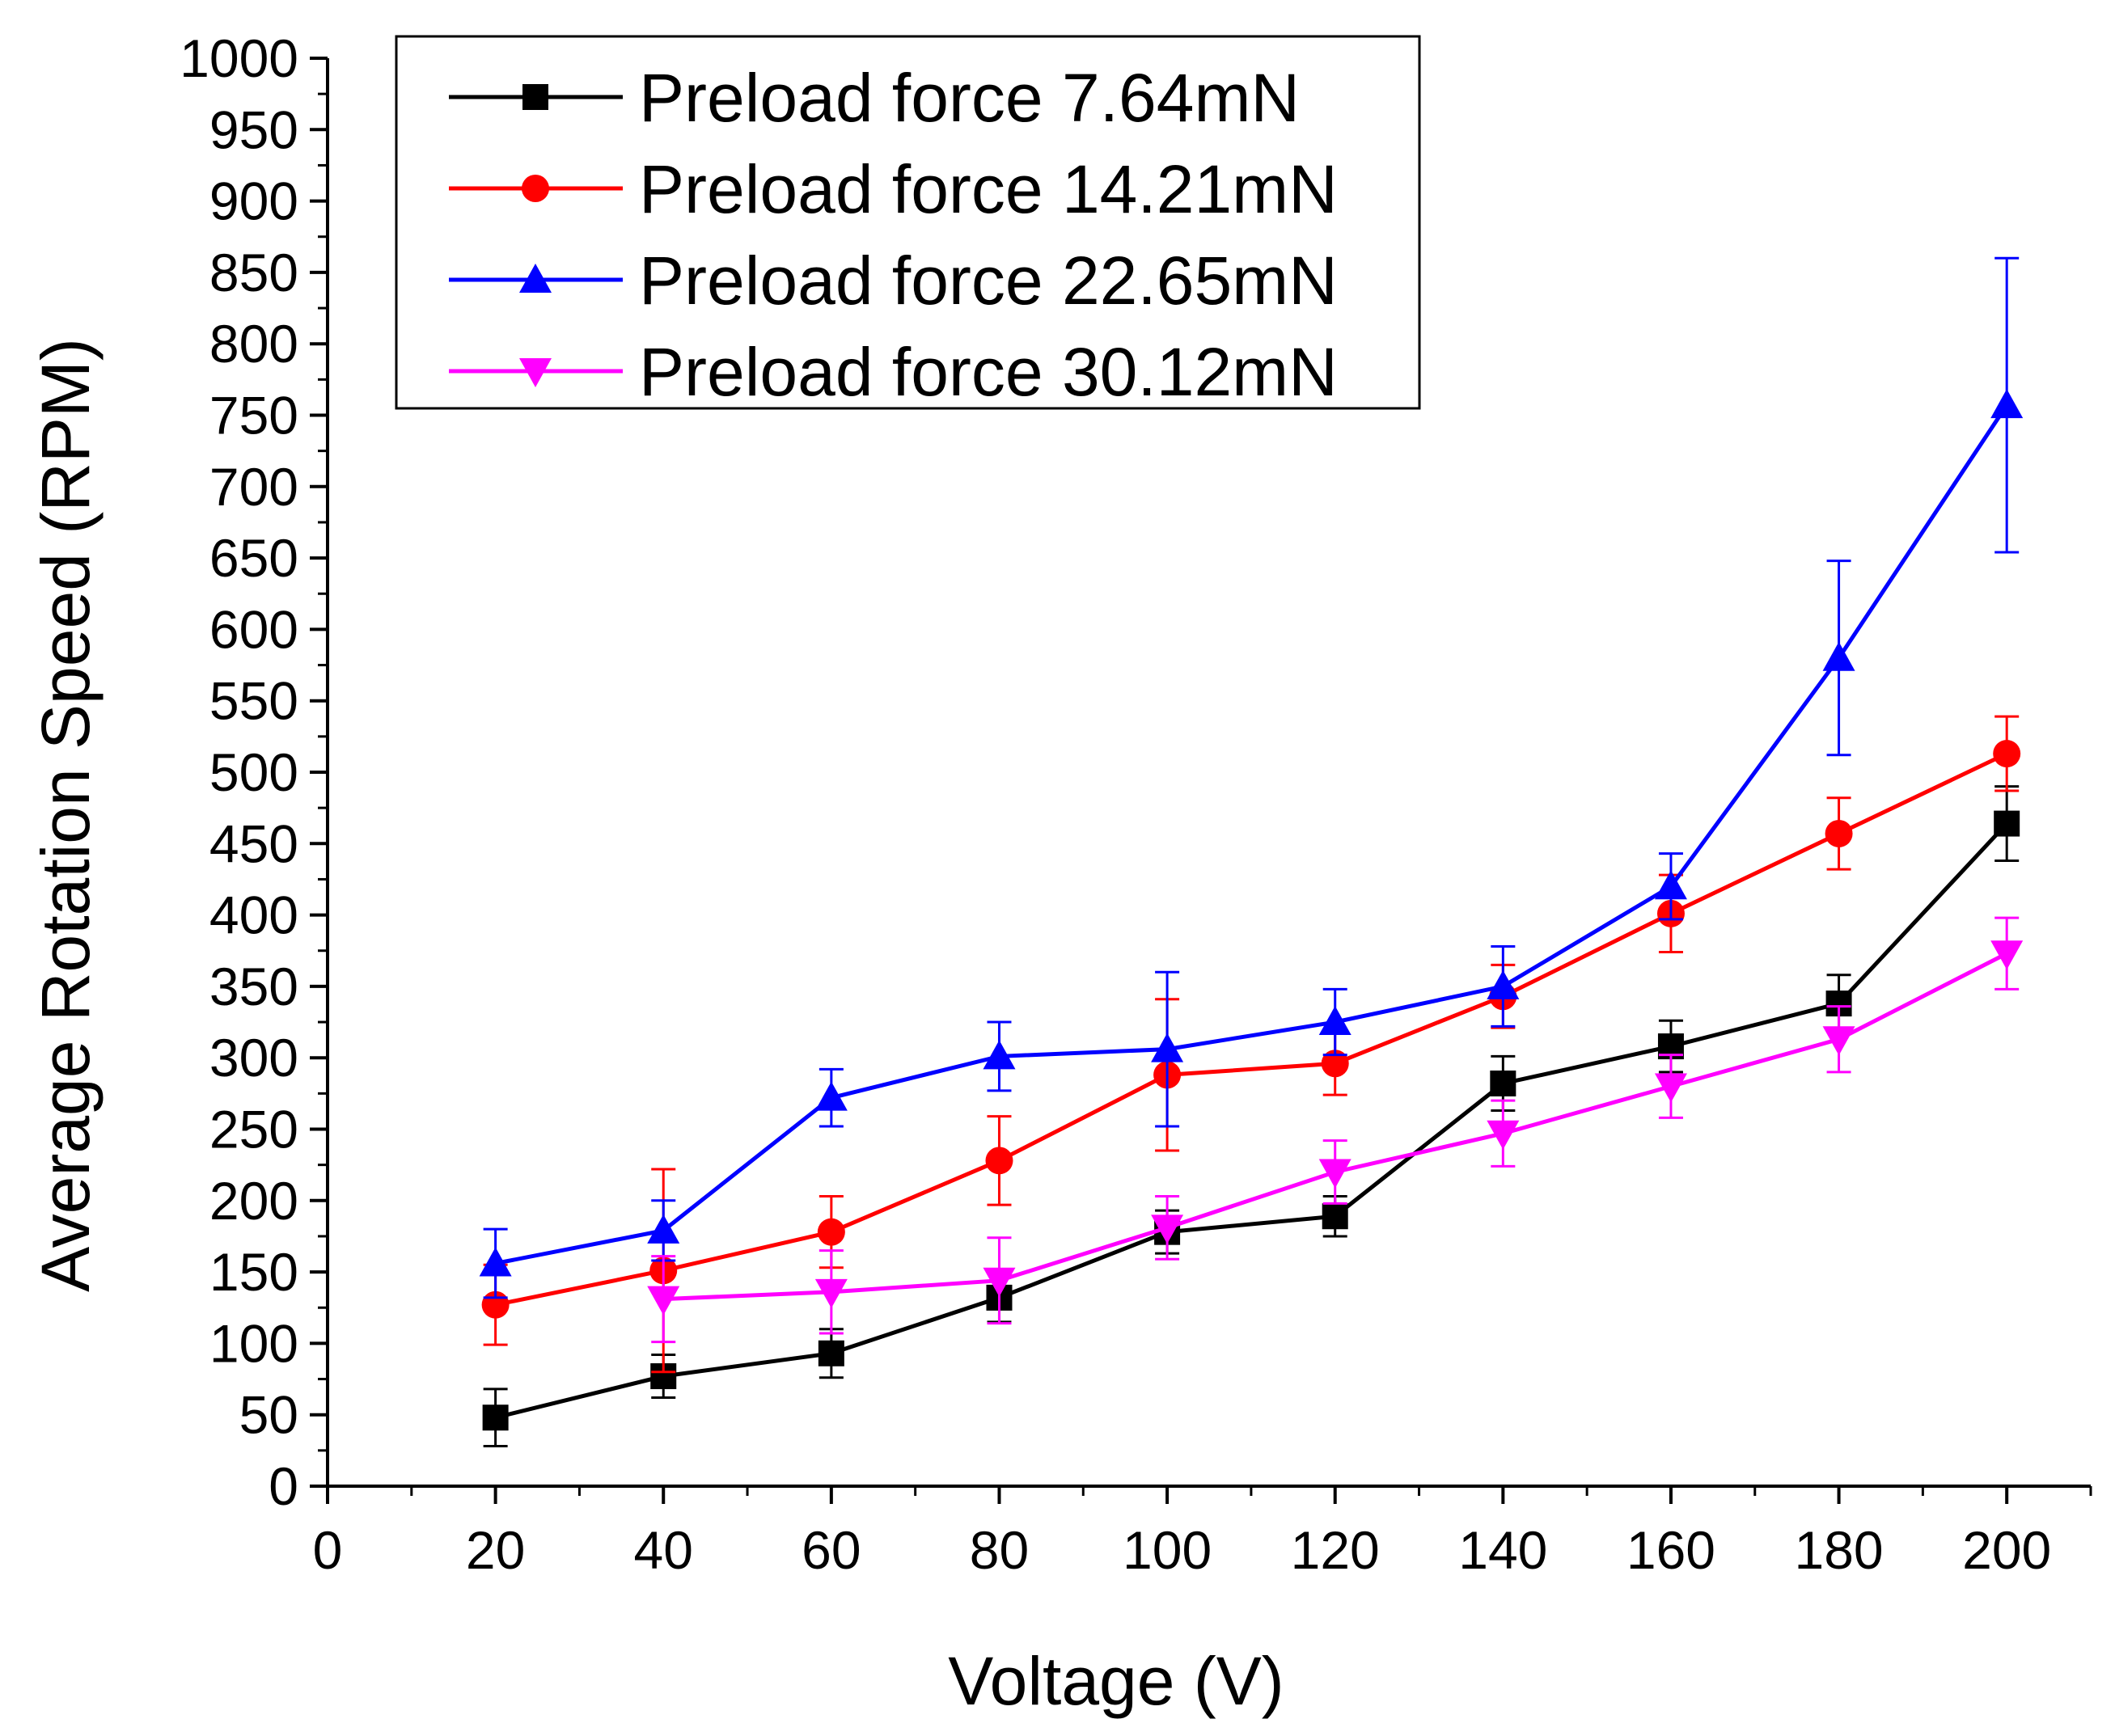  I want to click on x-tick-label: 160, so click(1670, 1550).